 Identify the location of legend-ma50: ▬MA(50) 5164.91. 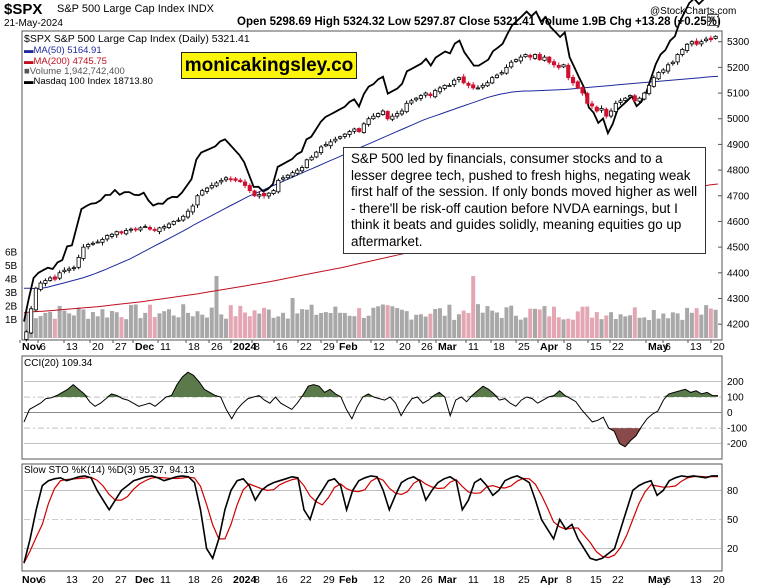
(63, 50).